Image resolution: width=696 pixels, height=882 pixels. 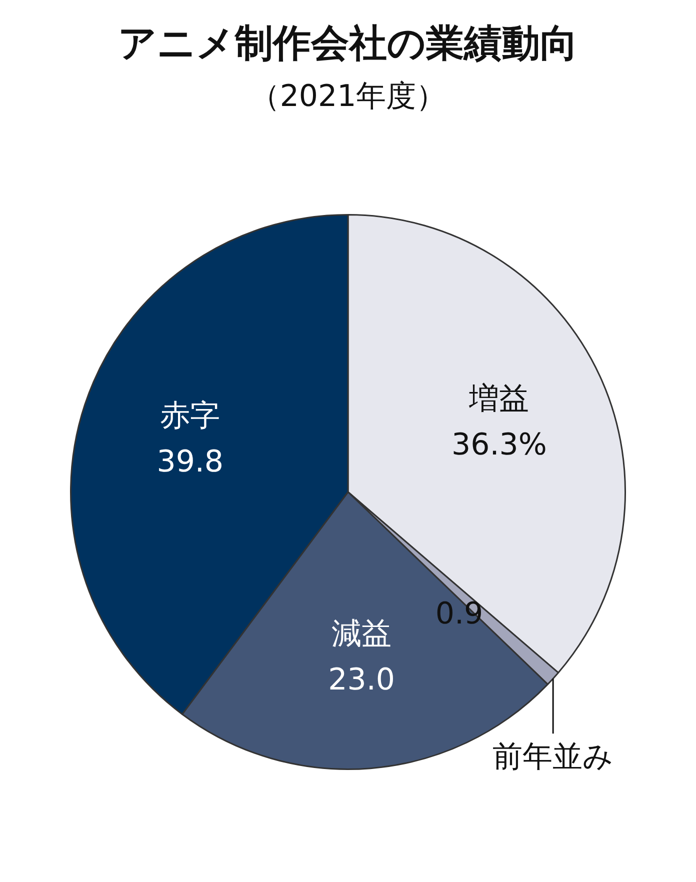 What do you see at coordinates (553, 756) in the screenshot?
I see `slice-label: 前年並み` at bounding box center [553, 756].